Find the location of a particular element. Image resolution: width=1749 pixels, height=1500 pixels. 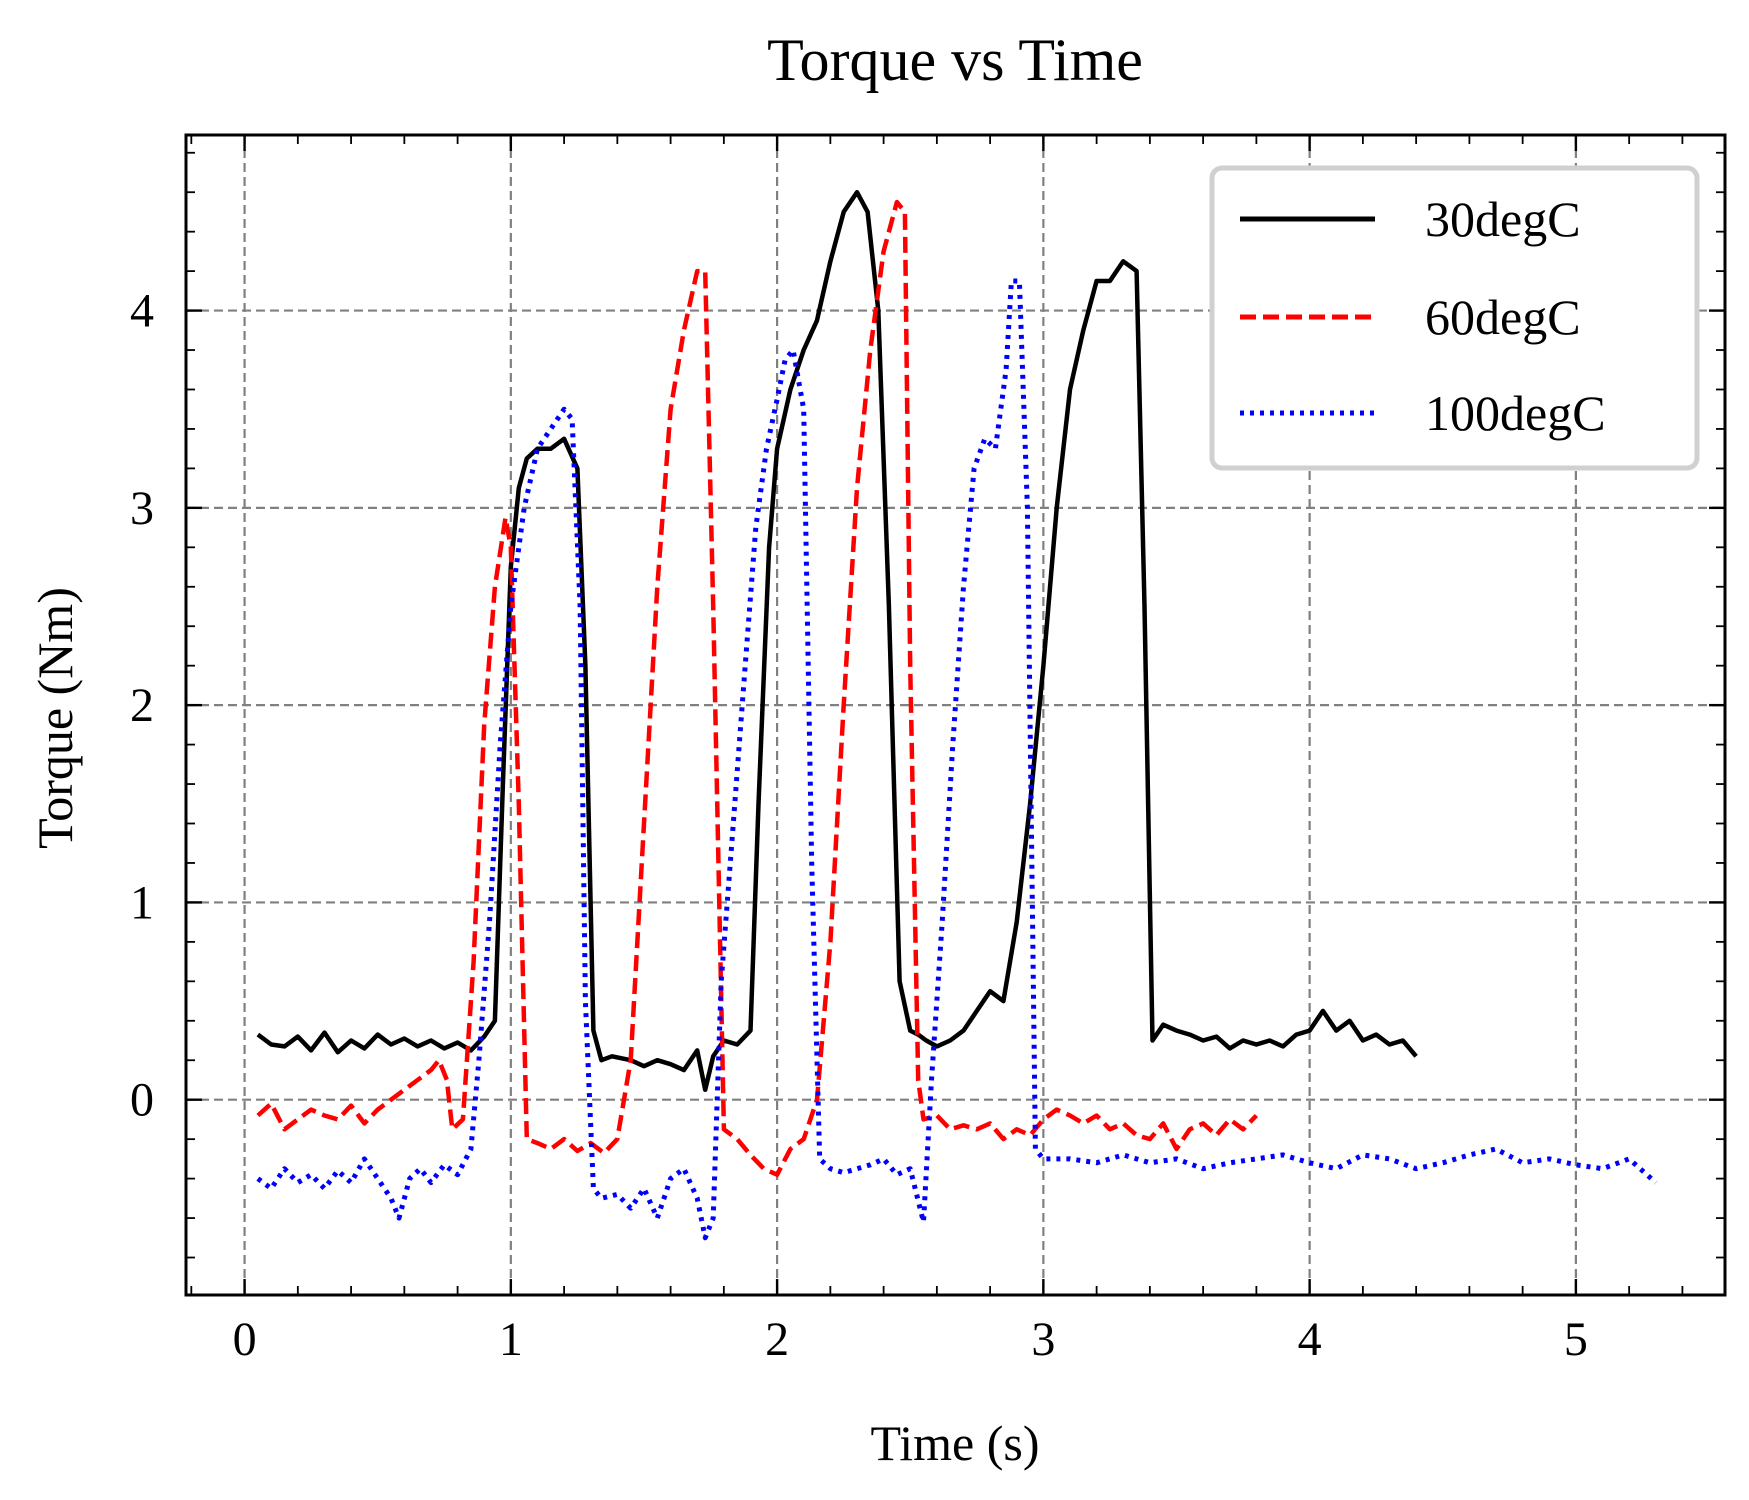

x-tick-label: 0 is located at coordinates (245, 1339).